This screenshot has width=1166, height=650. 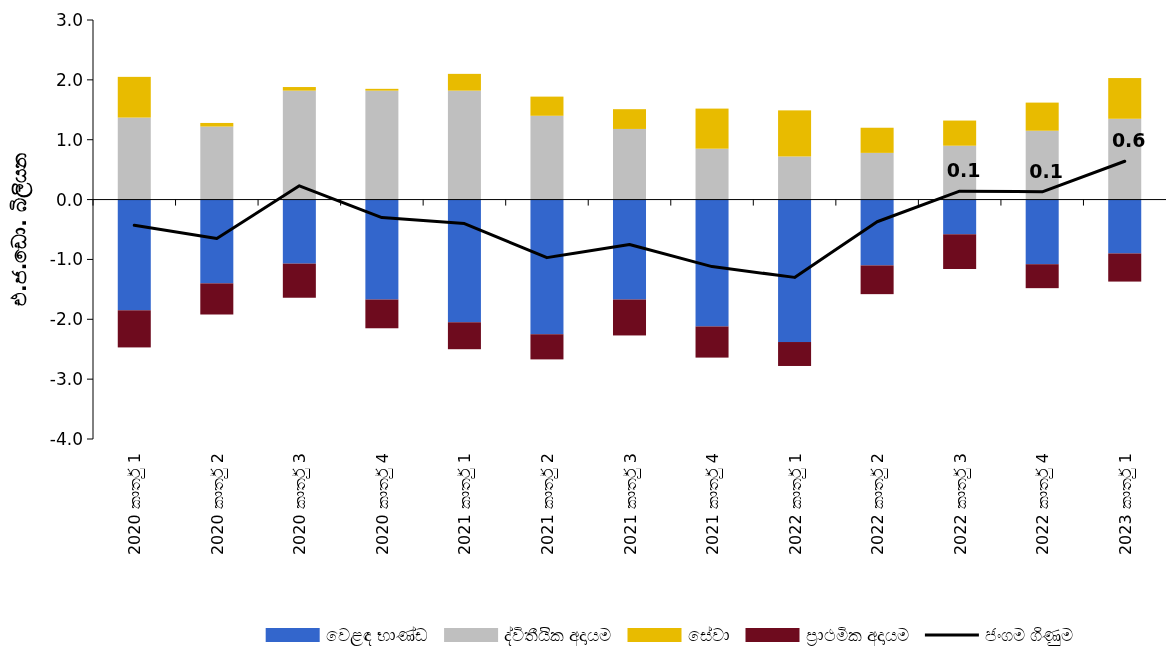 I want to click on x-tick-label: 2020 කාර්තු 4, so click(x=382, y=504).